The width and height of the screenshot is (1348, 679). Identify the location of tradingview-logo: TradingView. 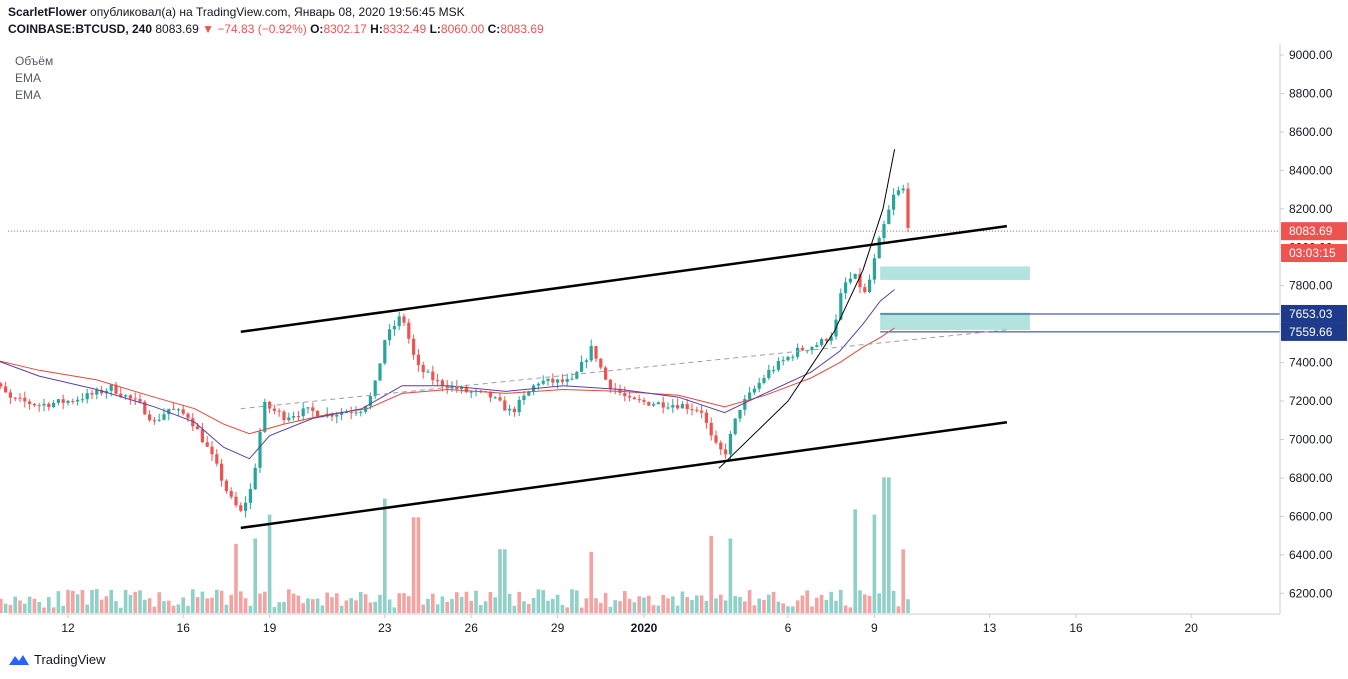
(57, 659).